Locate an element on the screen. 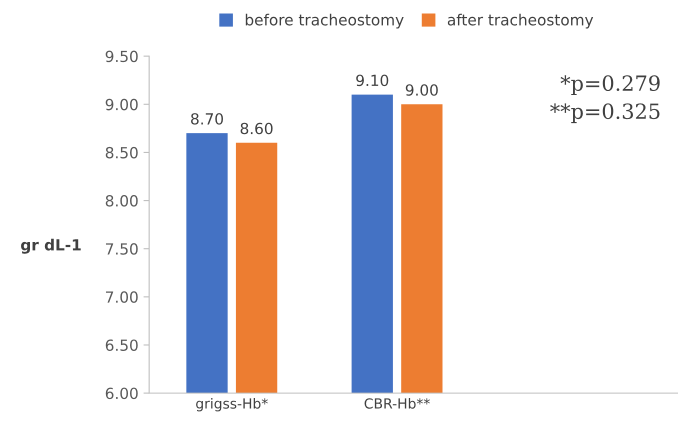  legend-label: before tracheostomy is located at coordinates (325, 21).